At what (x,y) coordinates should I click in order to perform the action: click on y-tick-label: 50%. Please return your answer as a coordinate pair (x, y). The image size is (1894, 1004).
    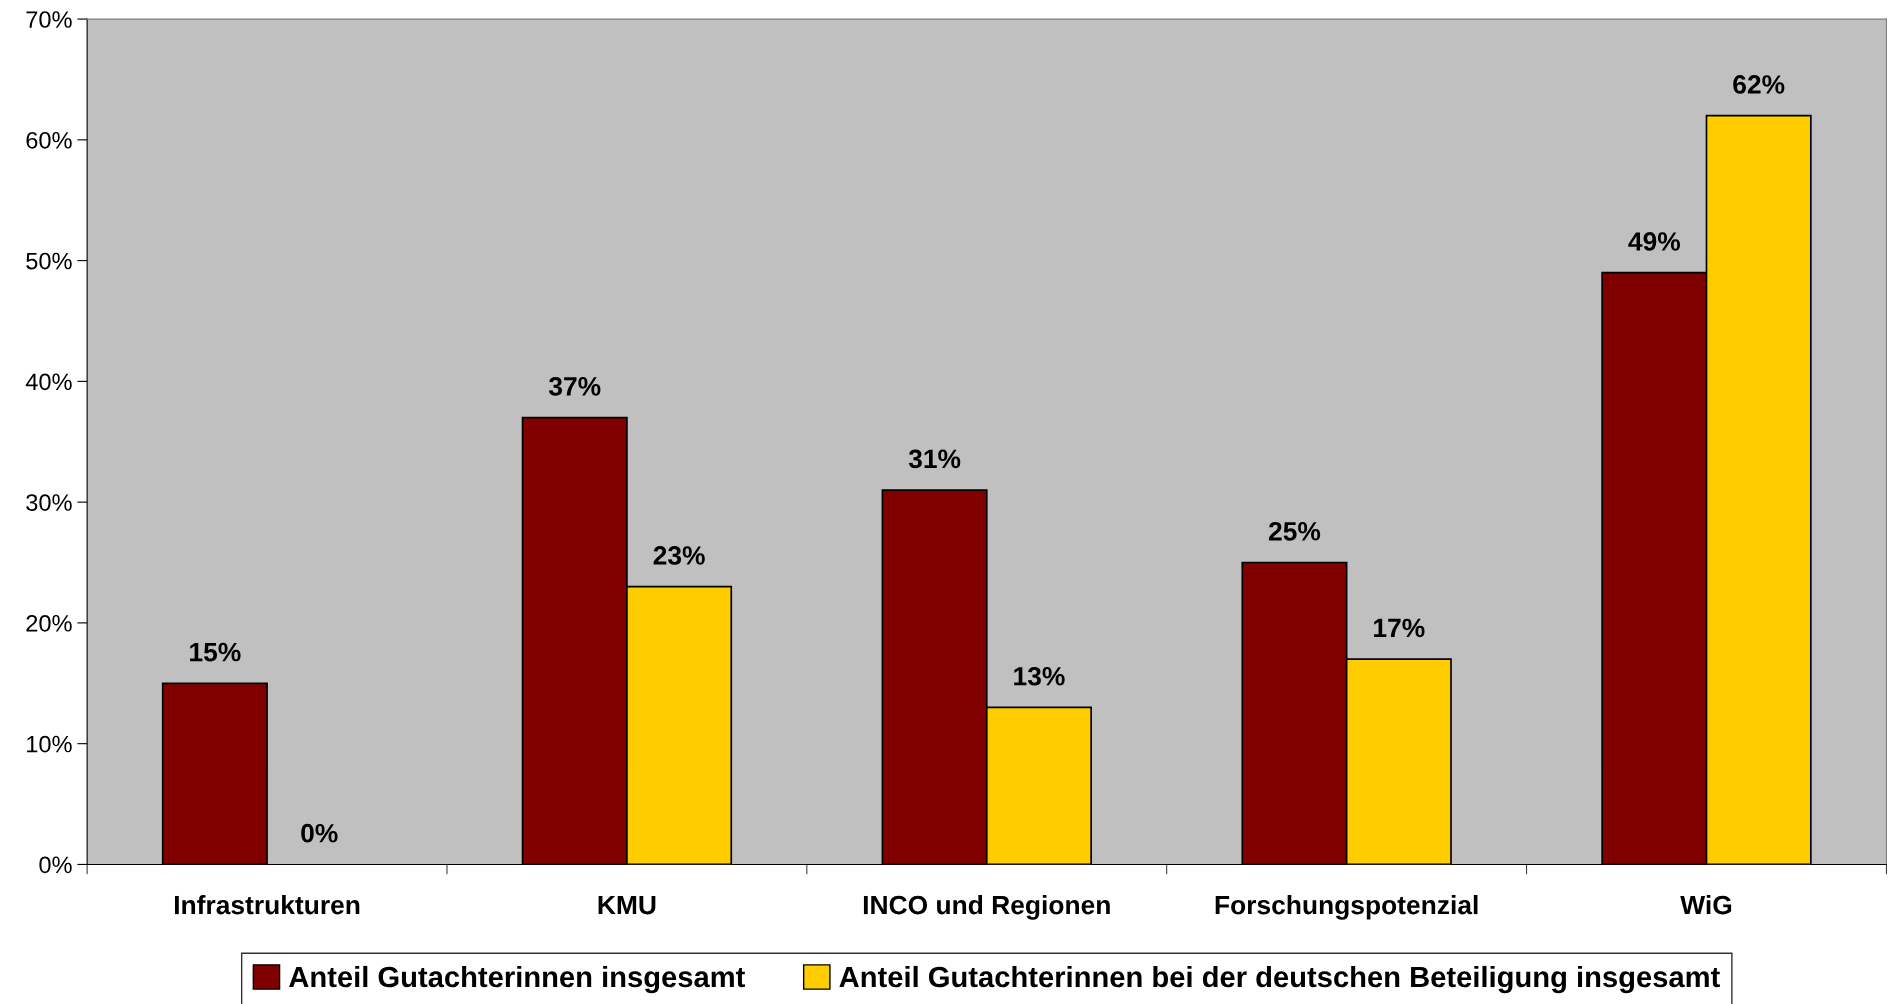
    Looking at the image, I should click on (49, 261).